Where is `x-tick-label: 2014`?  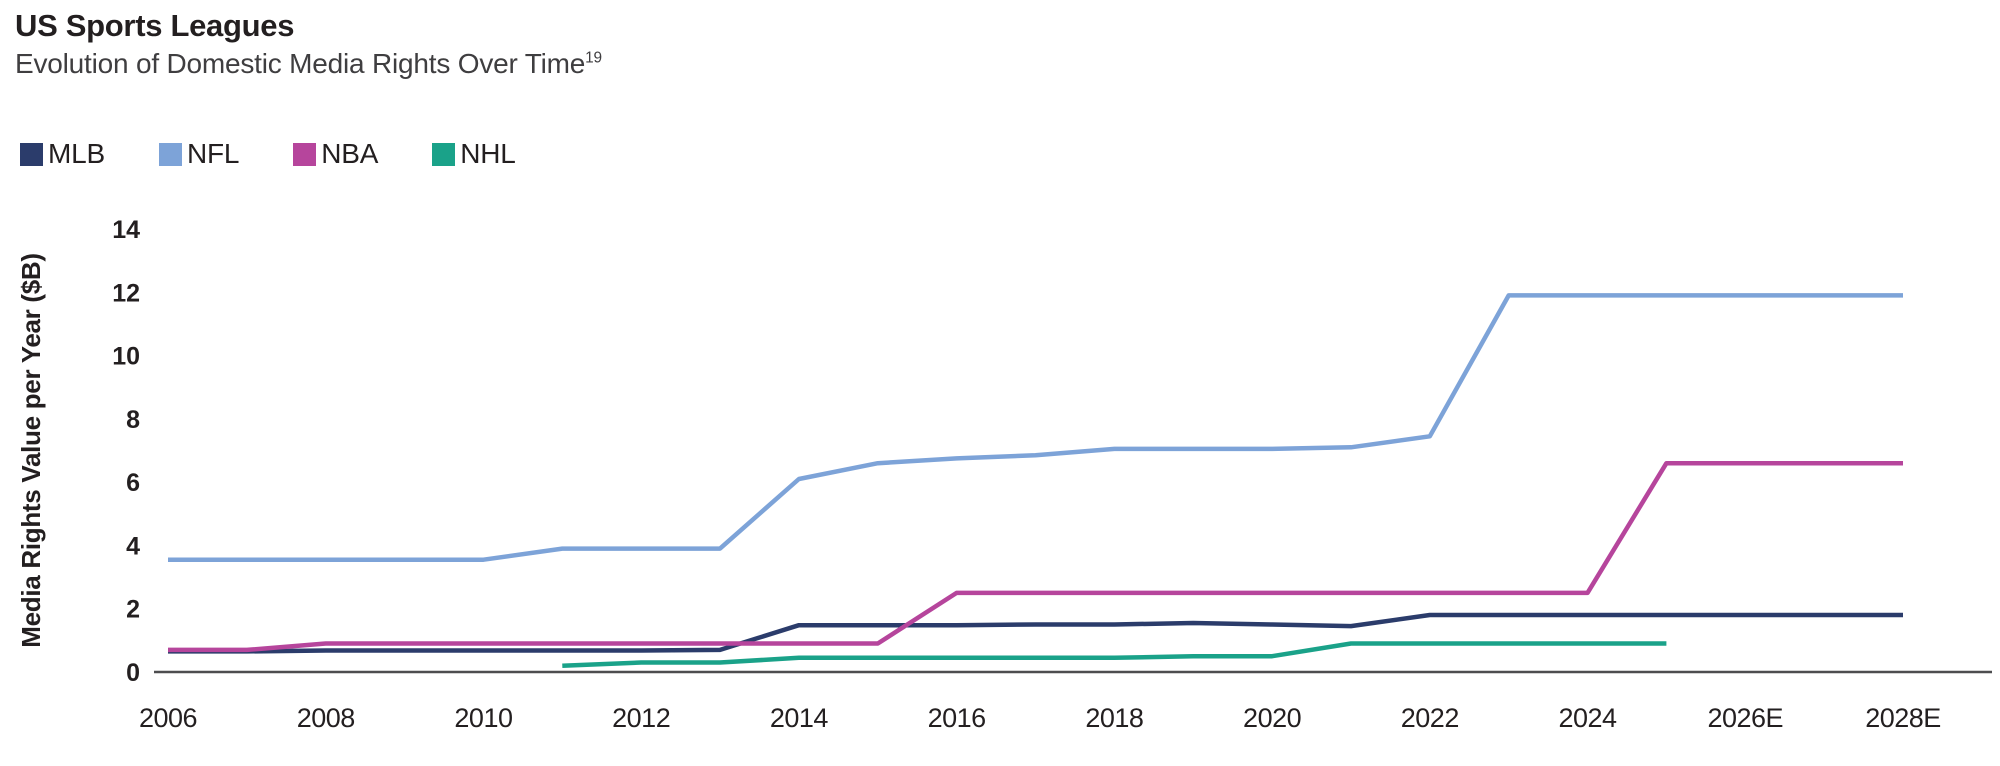 x-tick-label: 2014 is located at coordinates (799, 718).